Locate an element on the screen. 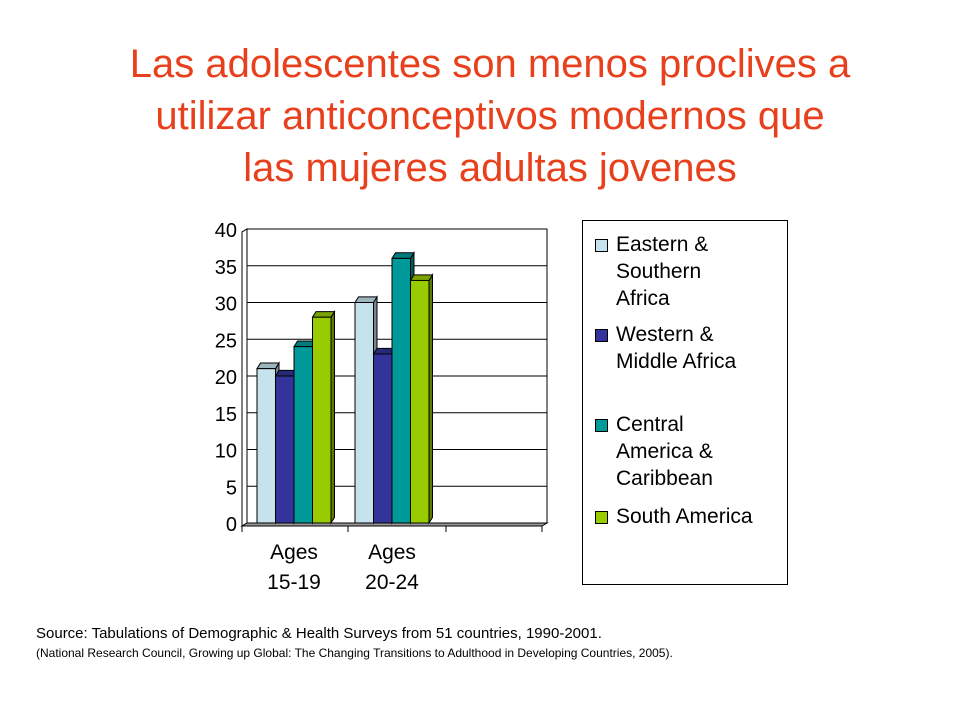  x-tick-label: 15-19 is located at coordinates (294, 582).